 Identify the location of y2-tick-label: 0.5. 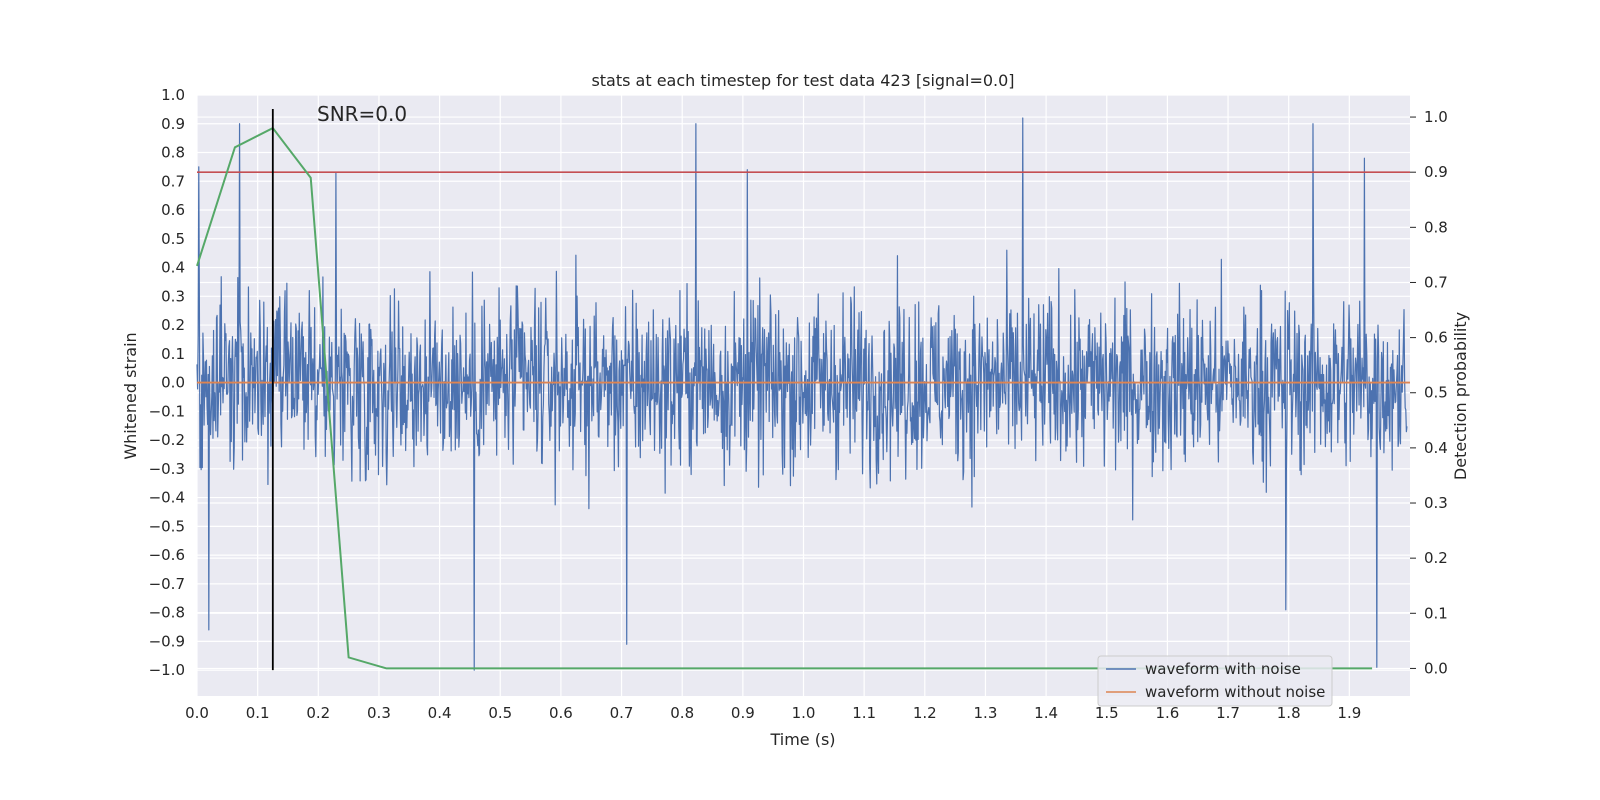
(1436, 393).